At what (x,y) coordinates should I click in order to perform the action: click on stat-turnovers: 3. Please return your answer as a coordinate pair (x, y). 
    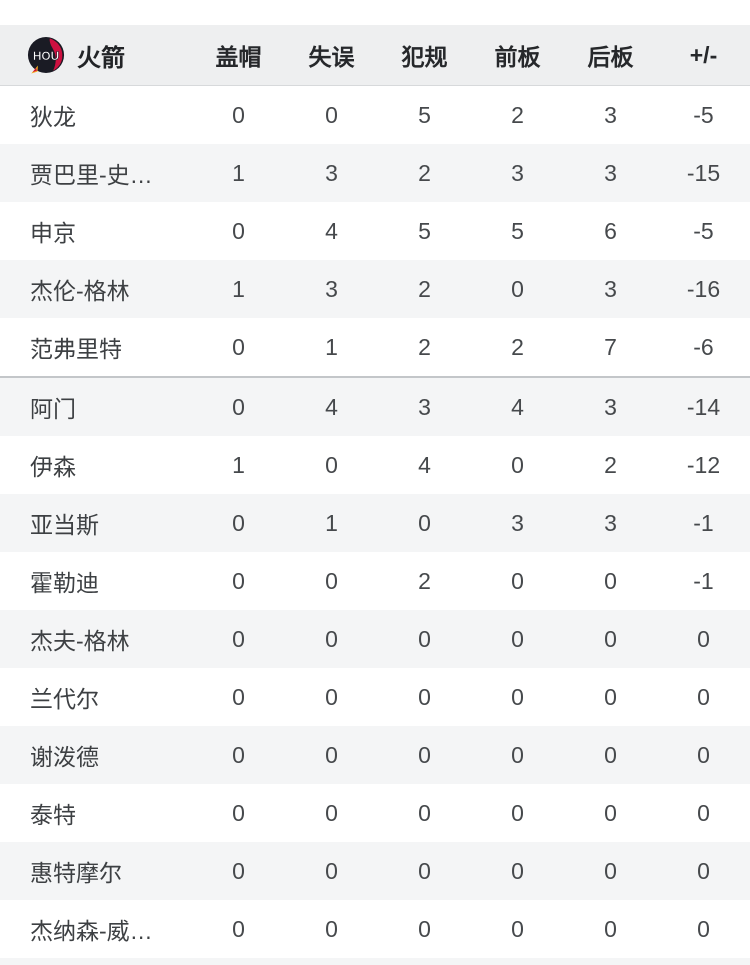
    Looking at the image, I should click on (331, 288).